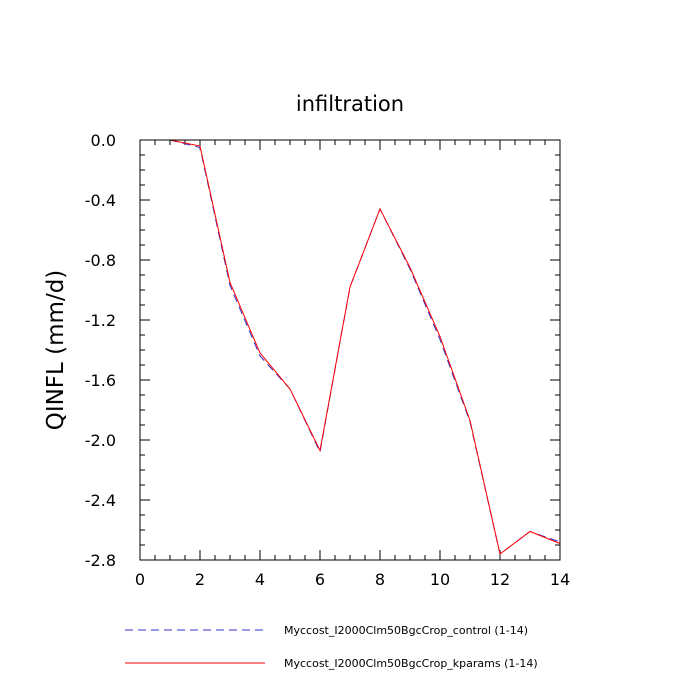  Describe the element at coordinates (560, 579) in the screenshot. I see `x-tick-label: 14` at that location.